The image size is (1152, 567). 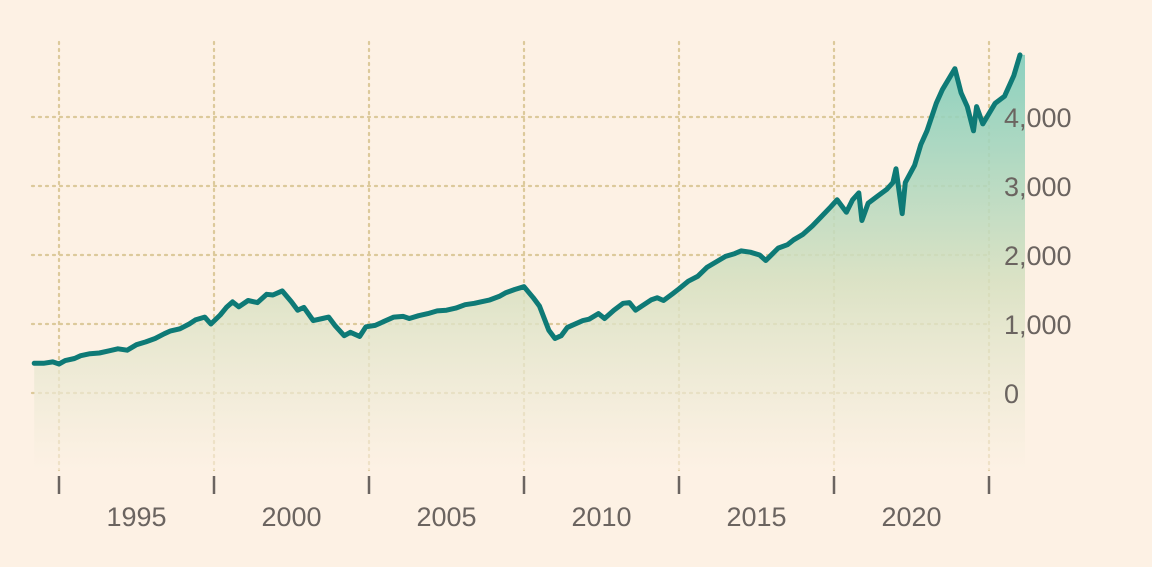 I want to click on y-tick-label: 1,000, so click(x=1038, y=325).